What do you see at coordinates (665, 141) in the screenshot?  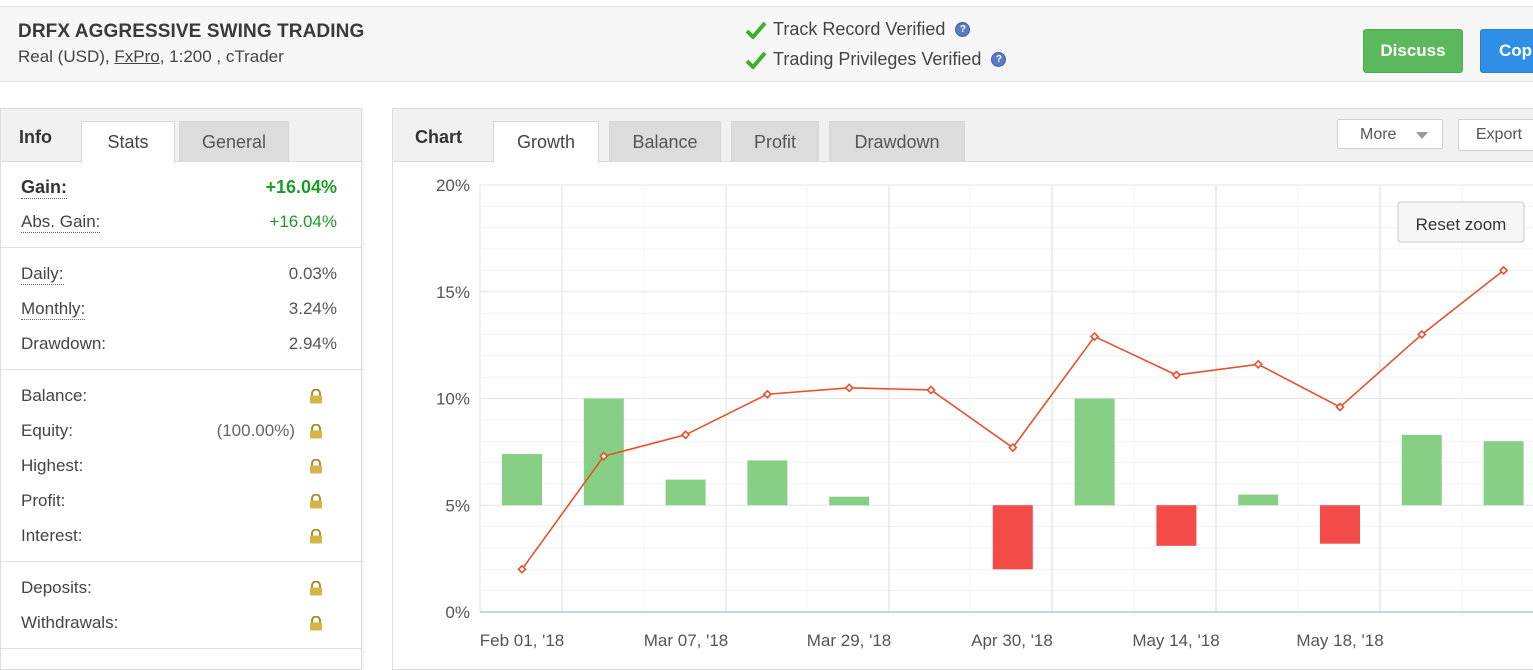 I see `tab-balance: Balance` at bounding box center [665, 141].